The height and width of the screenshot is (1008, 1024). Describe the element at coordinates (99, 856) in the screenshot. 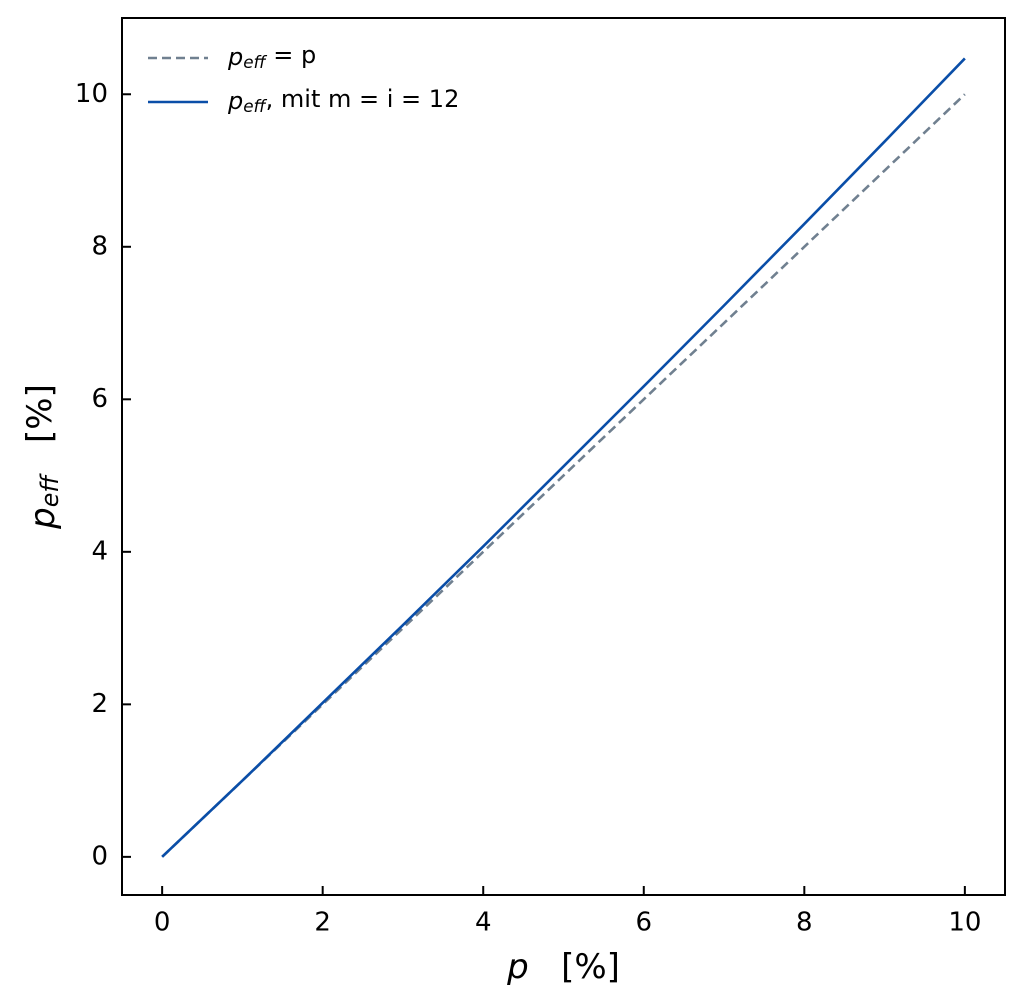

I see `y-tick-label: 0` at that location.